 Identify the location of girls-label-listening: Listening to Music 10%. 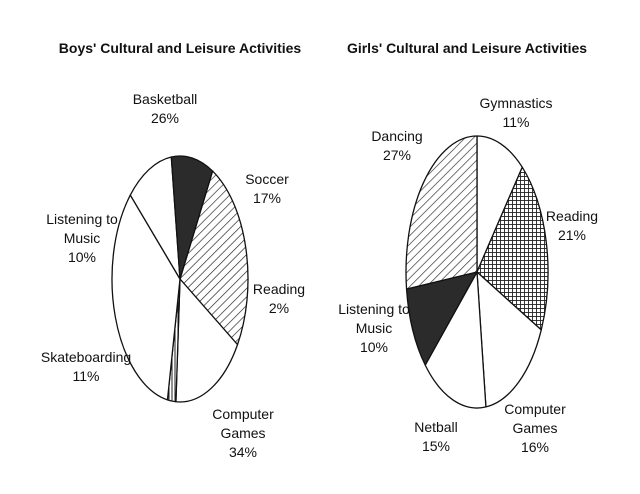
(374, 328).